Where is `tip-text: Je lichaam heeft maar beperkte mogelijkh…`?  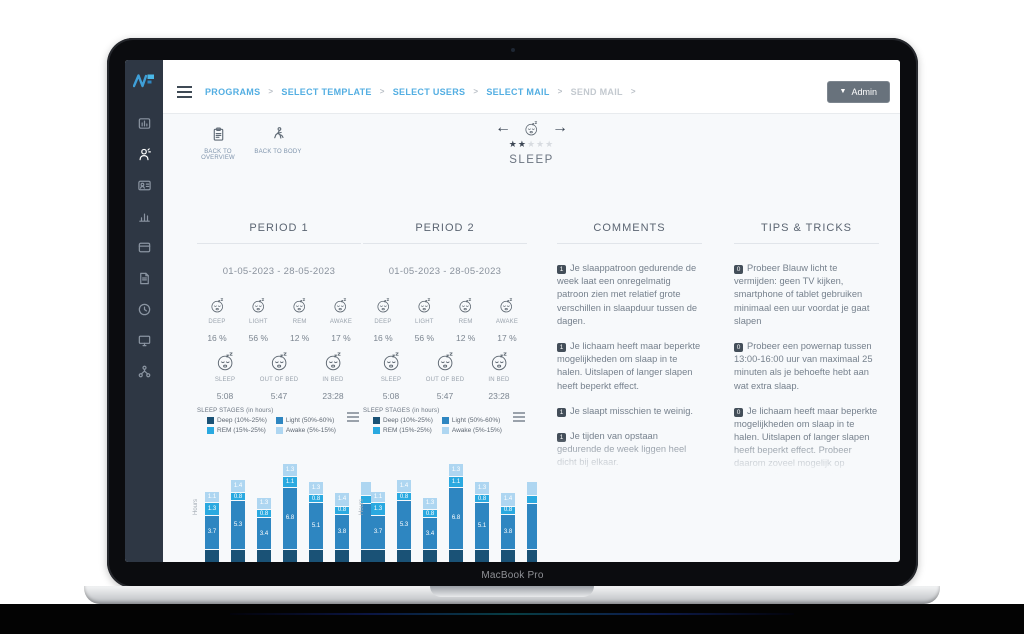 tip-text: Je lichaam heeft maar beperkte mogelijkh… is located at coordinates (806, 439).